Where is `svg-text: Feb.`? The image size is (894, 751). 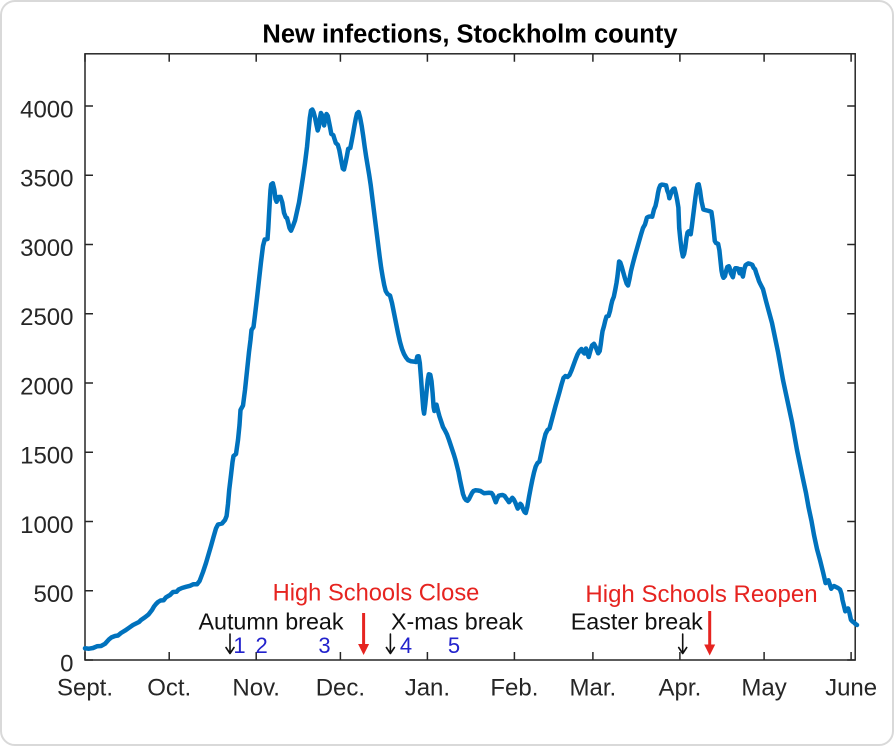
svg-text: Feb. is located at coordinates (514, 688).